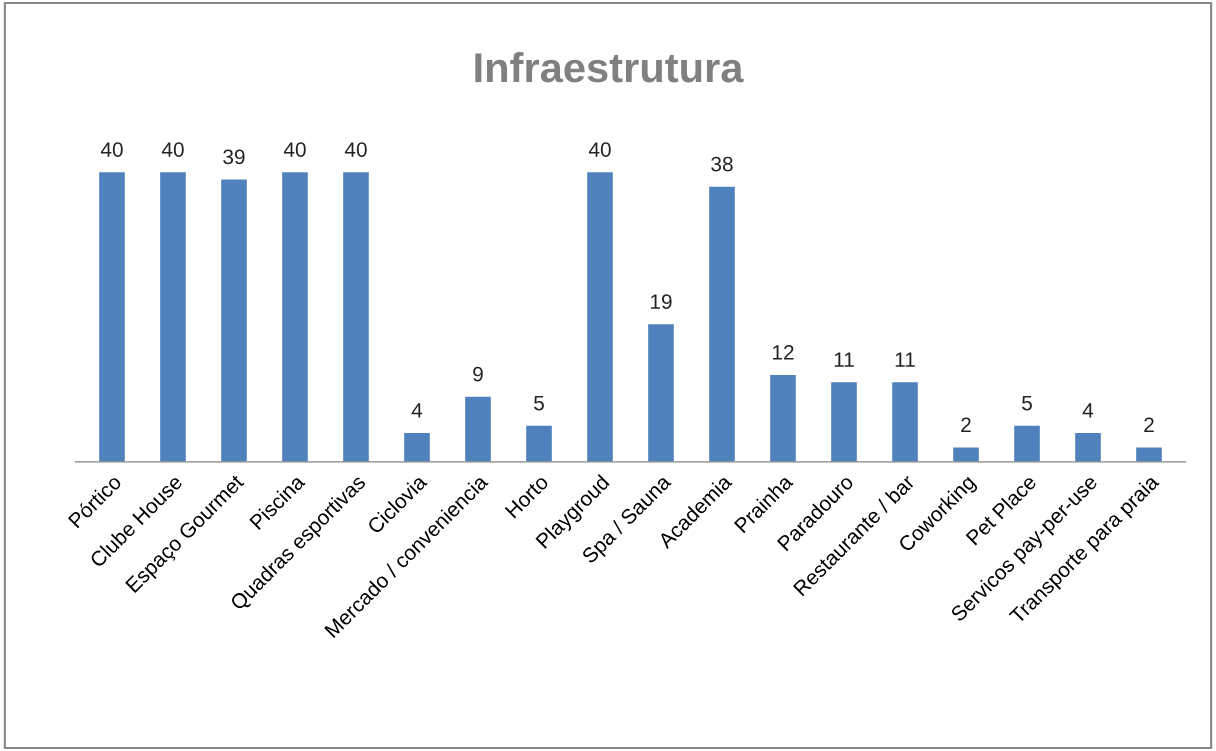 The width and height of the screenshot is (1216, 751). What do you see at coordinates (609, 67) in the screenshot?
I see `chart-title: Infraestrutura` at bounding box center [609, 67].